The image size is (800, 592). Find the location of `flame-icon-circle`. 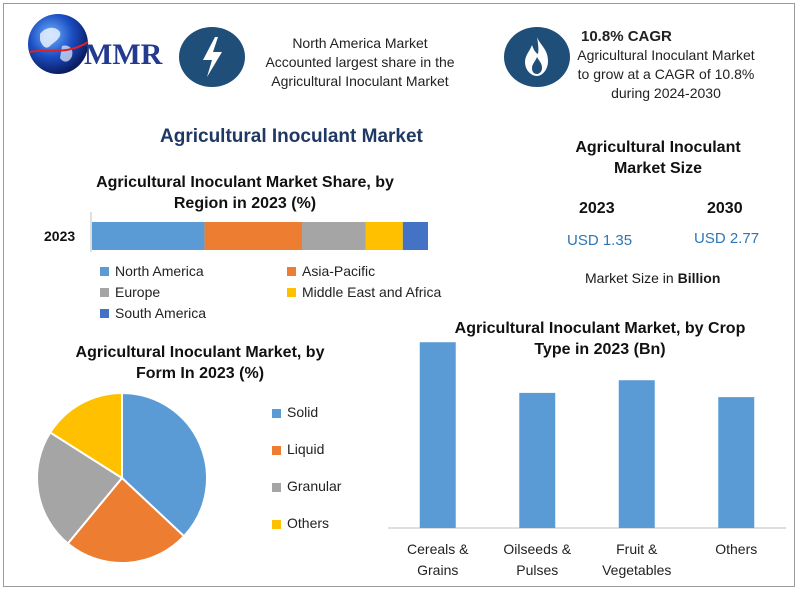

flame-icon-circle is located at coordinates (537, 57).